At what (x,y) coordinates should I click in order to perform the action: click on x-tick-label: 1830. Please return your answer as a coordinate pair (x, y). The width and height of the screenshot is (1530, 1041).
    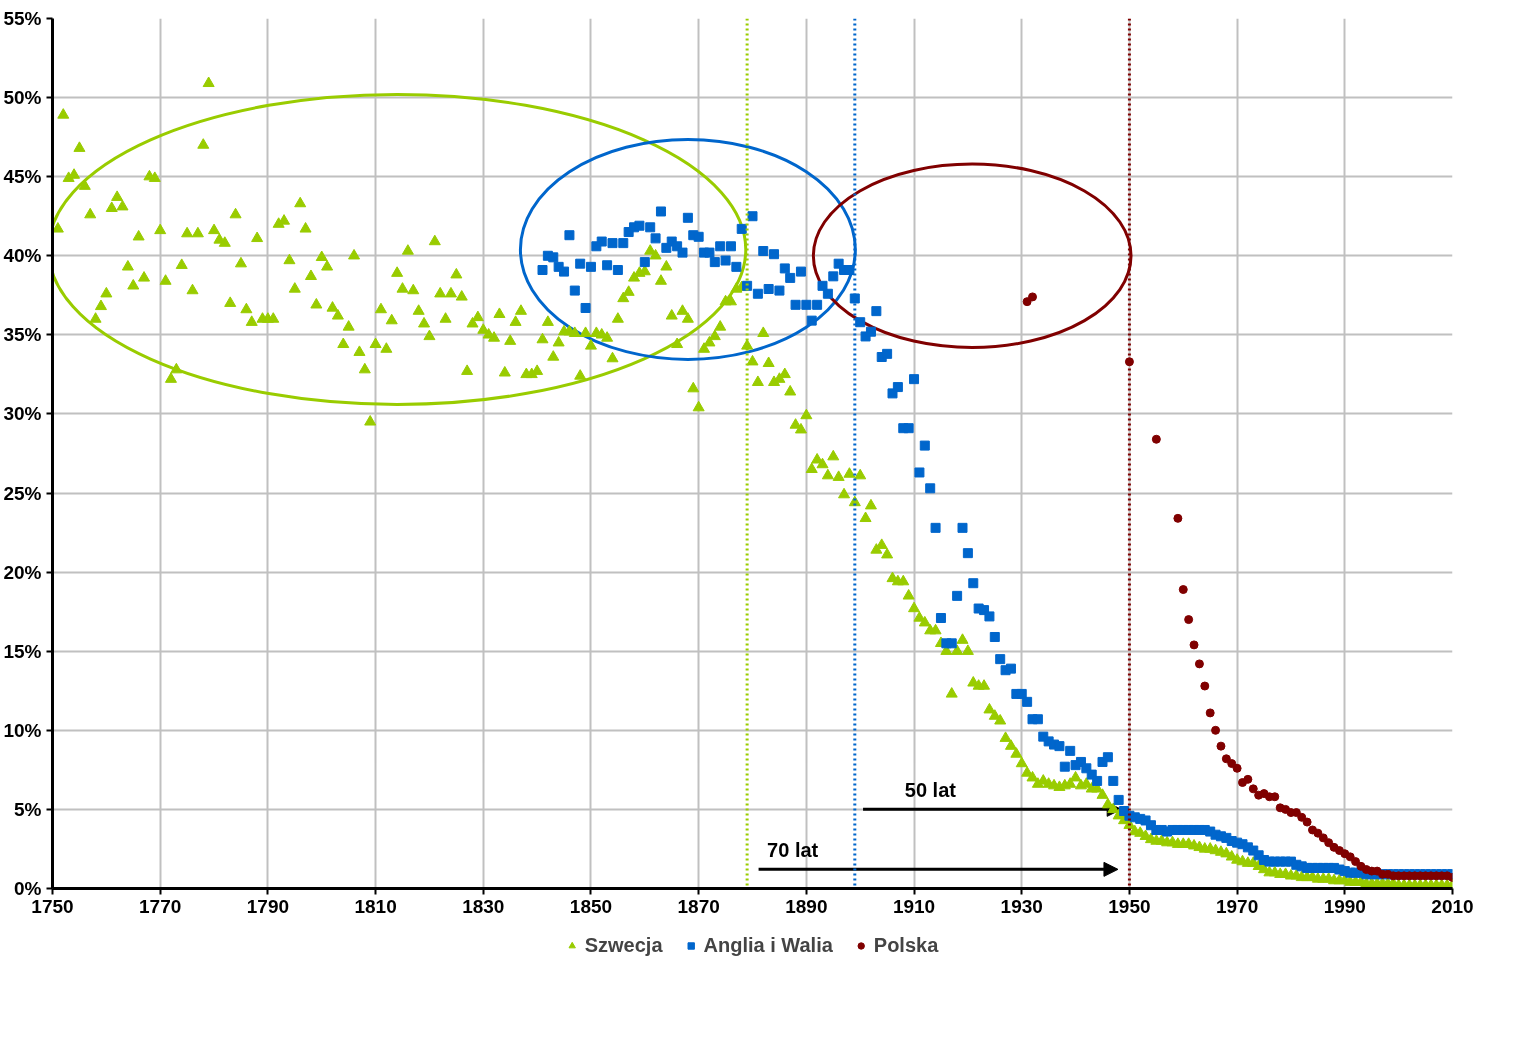
    Looking at the image, I should click on (483, 906).